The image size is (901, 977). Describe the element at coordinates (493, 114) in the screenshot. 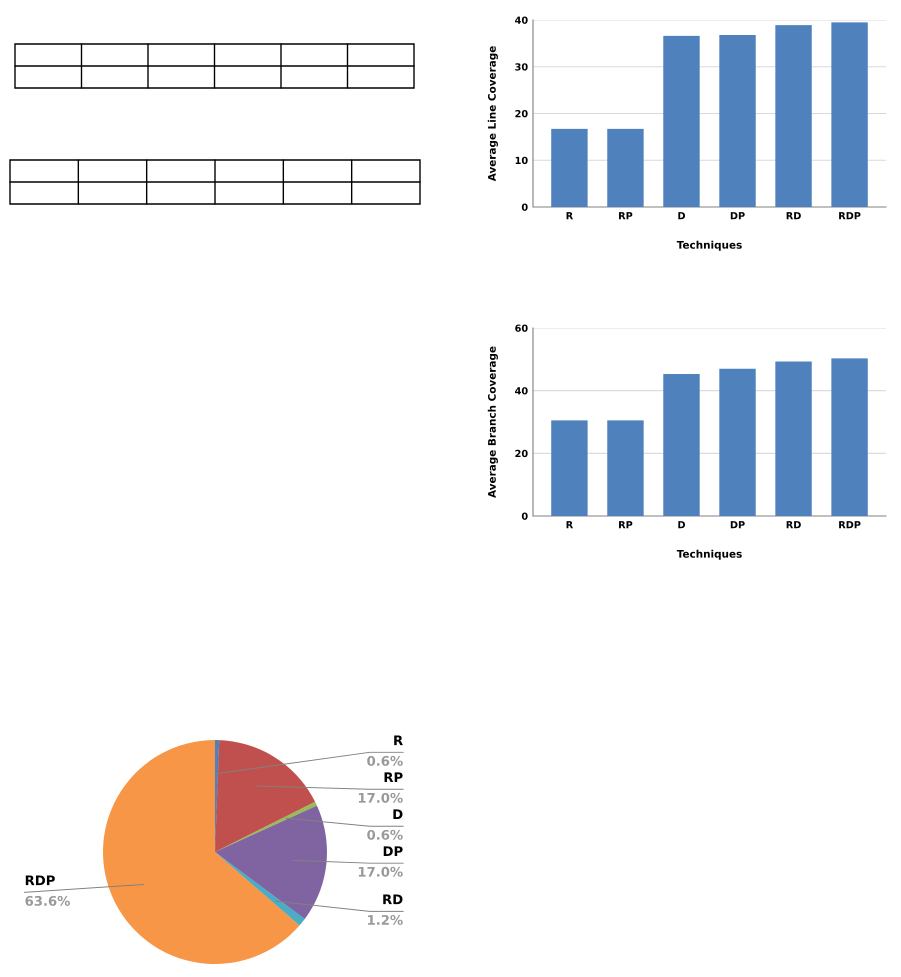

I see `y-axis-title: Average Line Coverage` at that location.